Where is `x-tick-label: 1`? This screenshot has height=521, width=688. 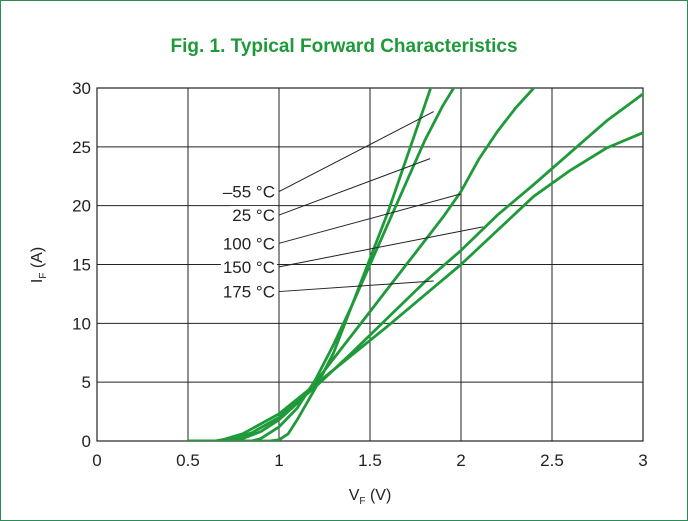 x-tick-label: 1 is located at coordinates (278, 460).